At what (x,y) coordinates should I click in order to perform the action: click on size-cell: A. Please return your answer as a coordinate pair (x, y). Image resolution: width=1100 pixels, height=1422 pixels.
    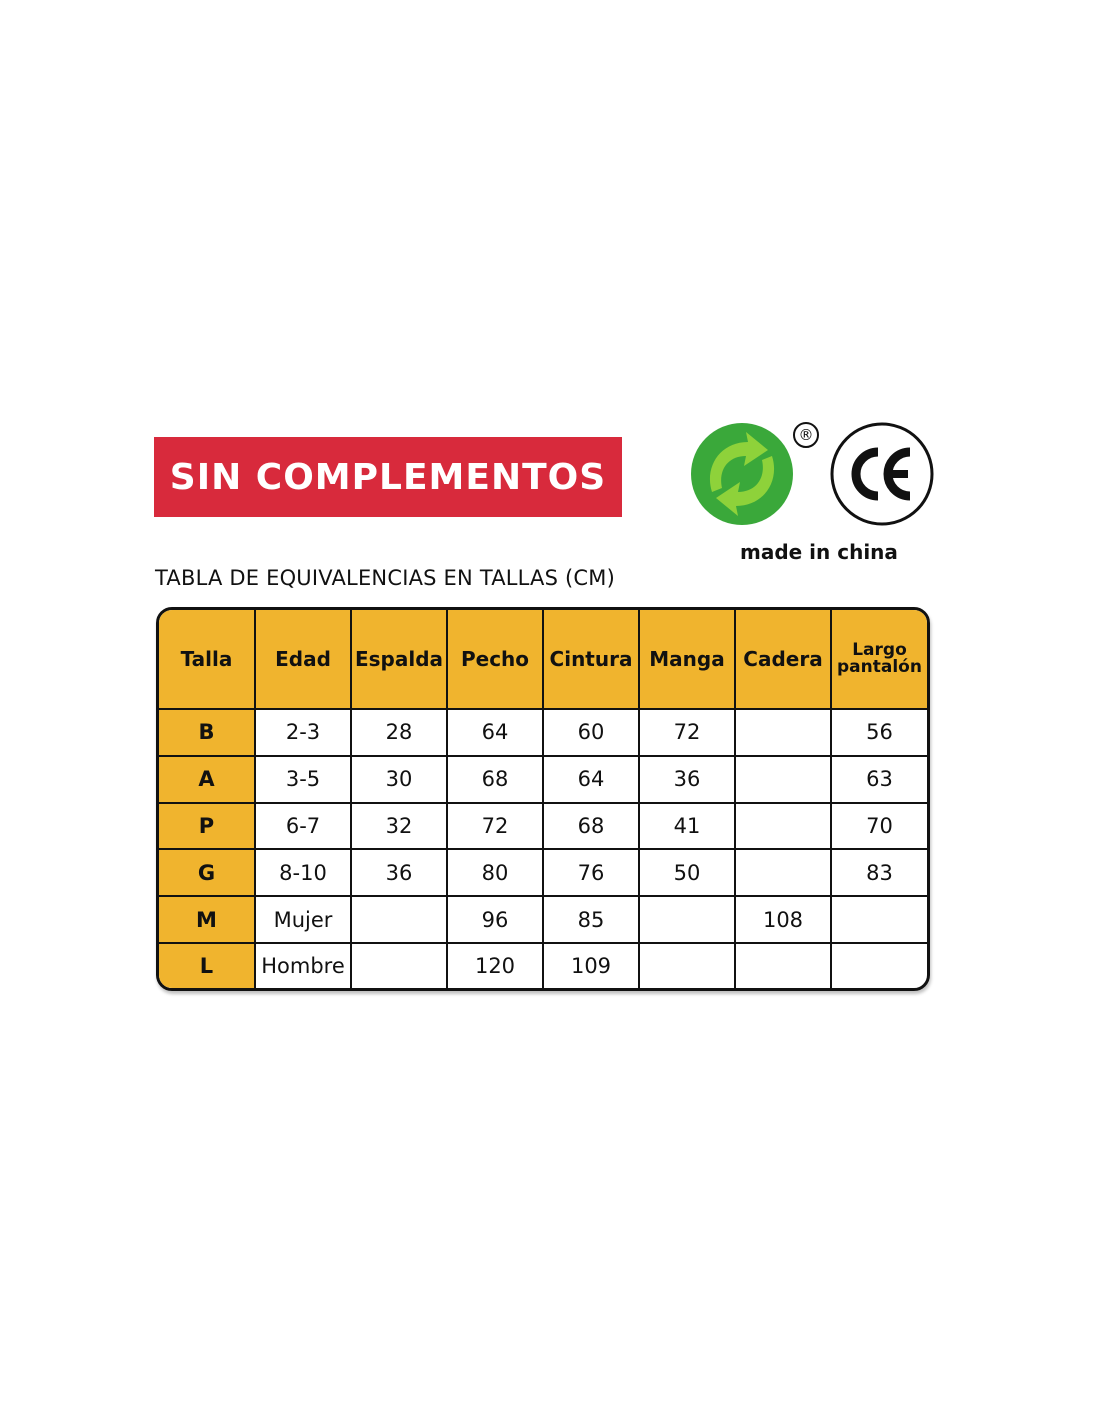
    Looking at the image, I should click on (207, 779).